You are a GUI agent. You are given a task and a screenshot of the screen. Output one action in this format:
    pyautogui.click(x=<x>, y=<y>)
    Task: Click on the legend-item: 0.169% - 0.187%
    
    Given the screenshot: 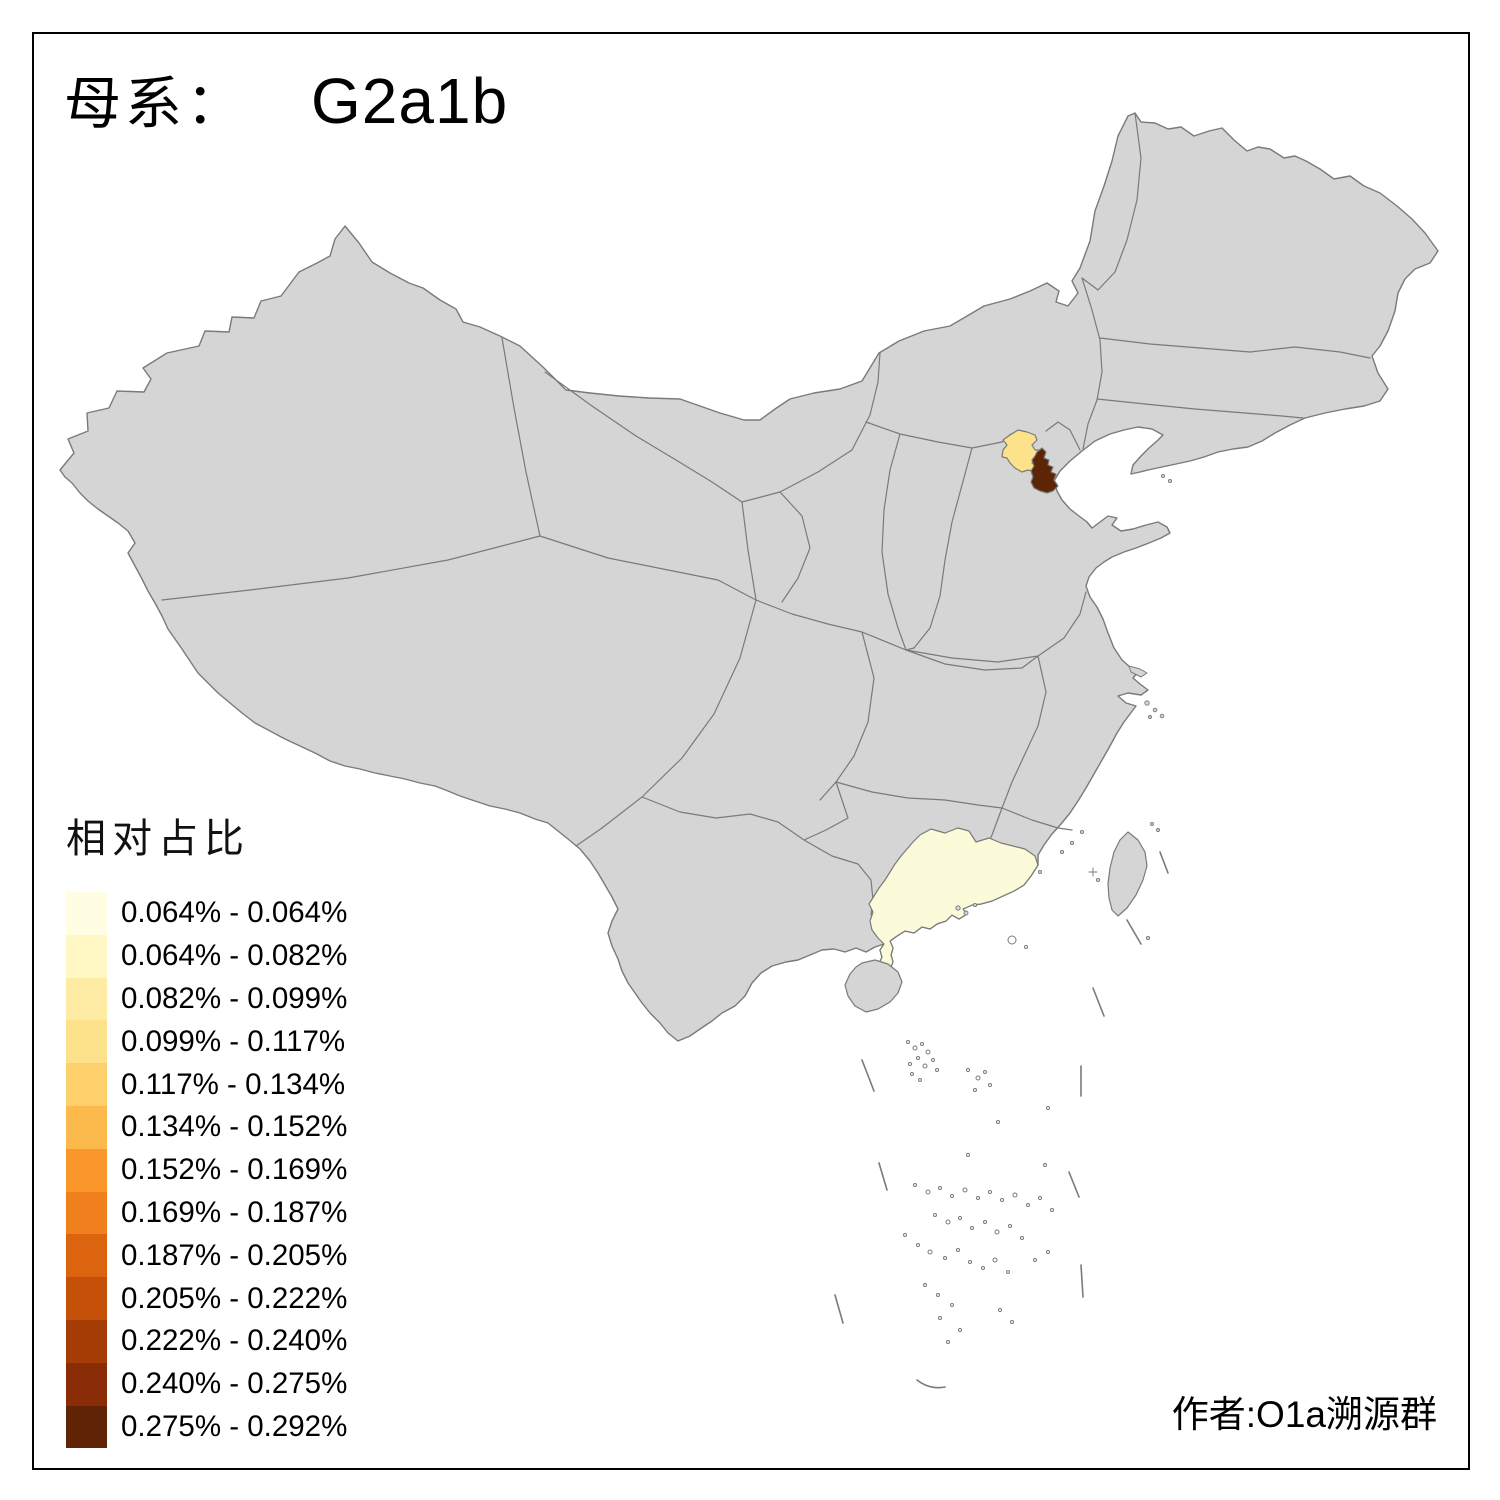 What is the action you would take?
    pyautogui.click(x=207, y=1213)
    